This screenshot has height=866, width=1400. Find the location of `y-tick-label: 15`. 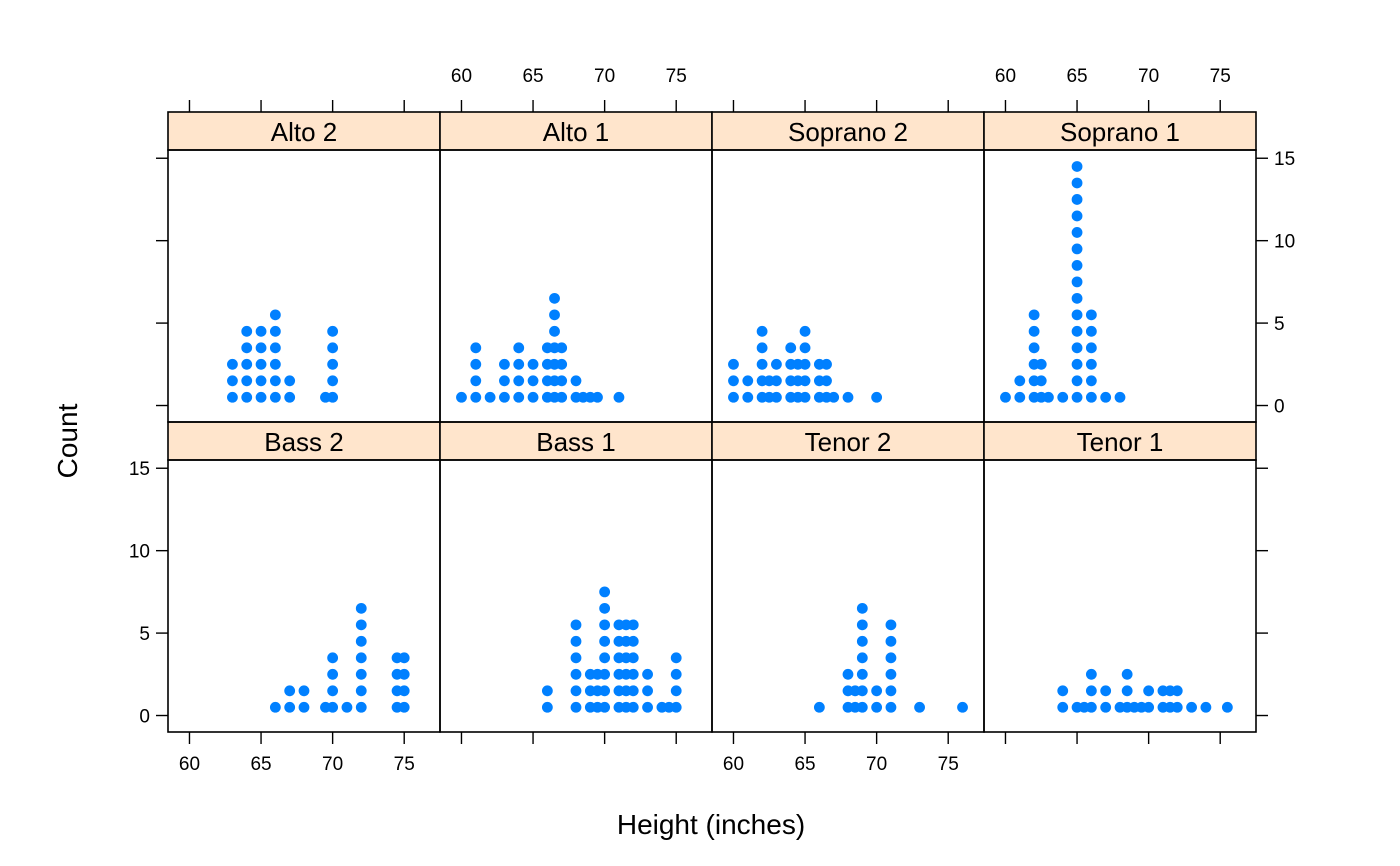

y-tick-label: 15 is located at coordinates (1284, 159).